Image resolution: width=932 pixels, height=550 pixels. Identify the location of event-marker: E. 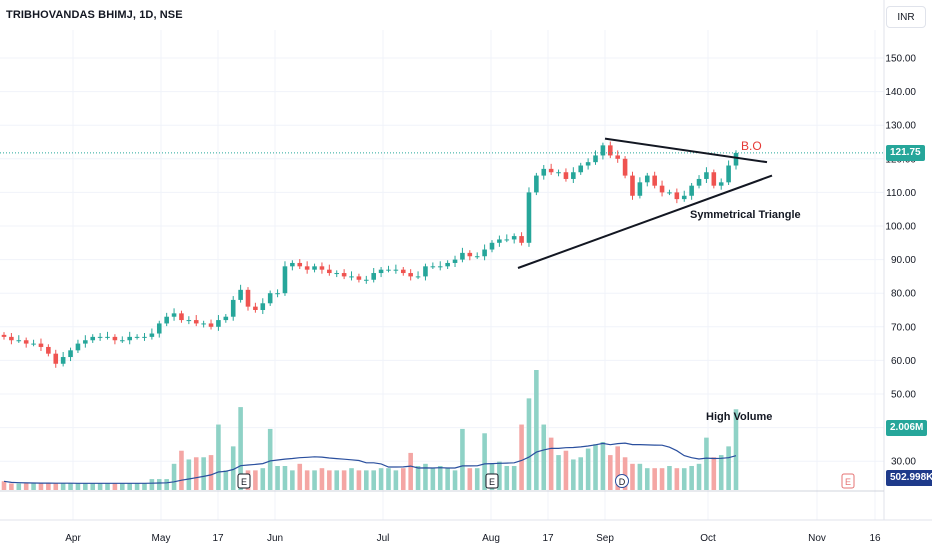
(492, 481).